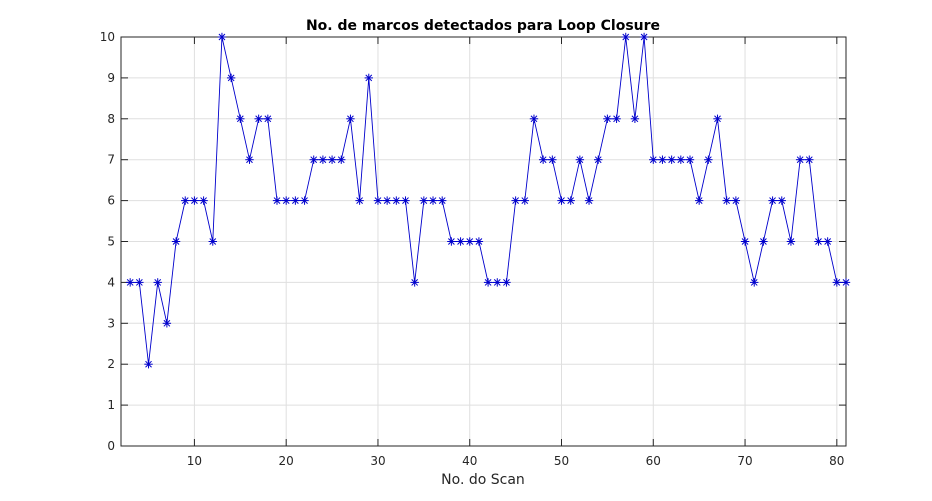 Image resolution: width=932 pixels, height=501 pixels. Describe the element at coordinates (377, 461) in the screenshot. I see `x-tick-label: 30` at that location.